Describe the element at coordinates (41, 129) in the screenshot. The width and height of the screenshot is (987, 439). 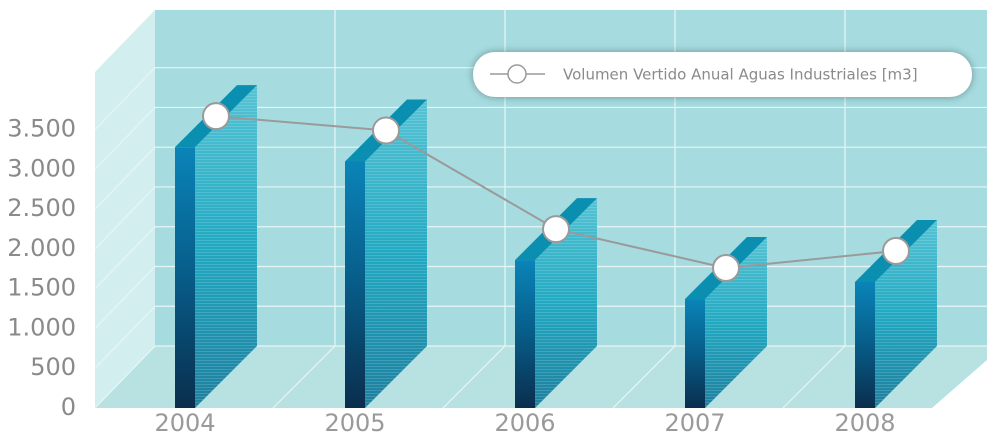
I see `y-tick-label: 3.500` at that location.